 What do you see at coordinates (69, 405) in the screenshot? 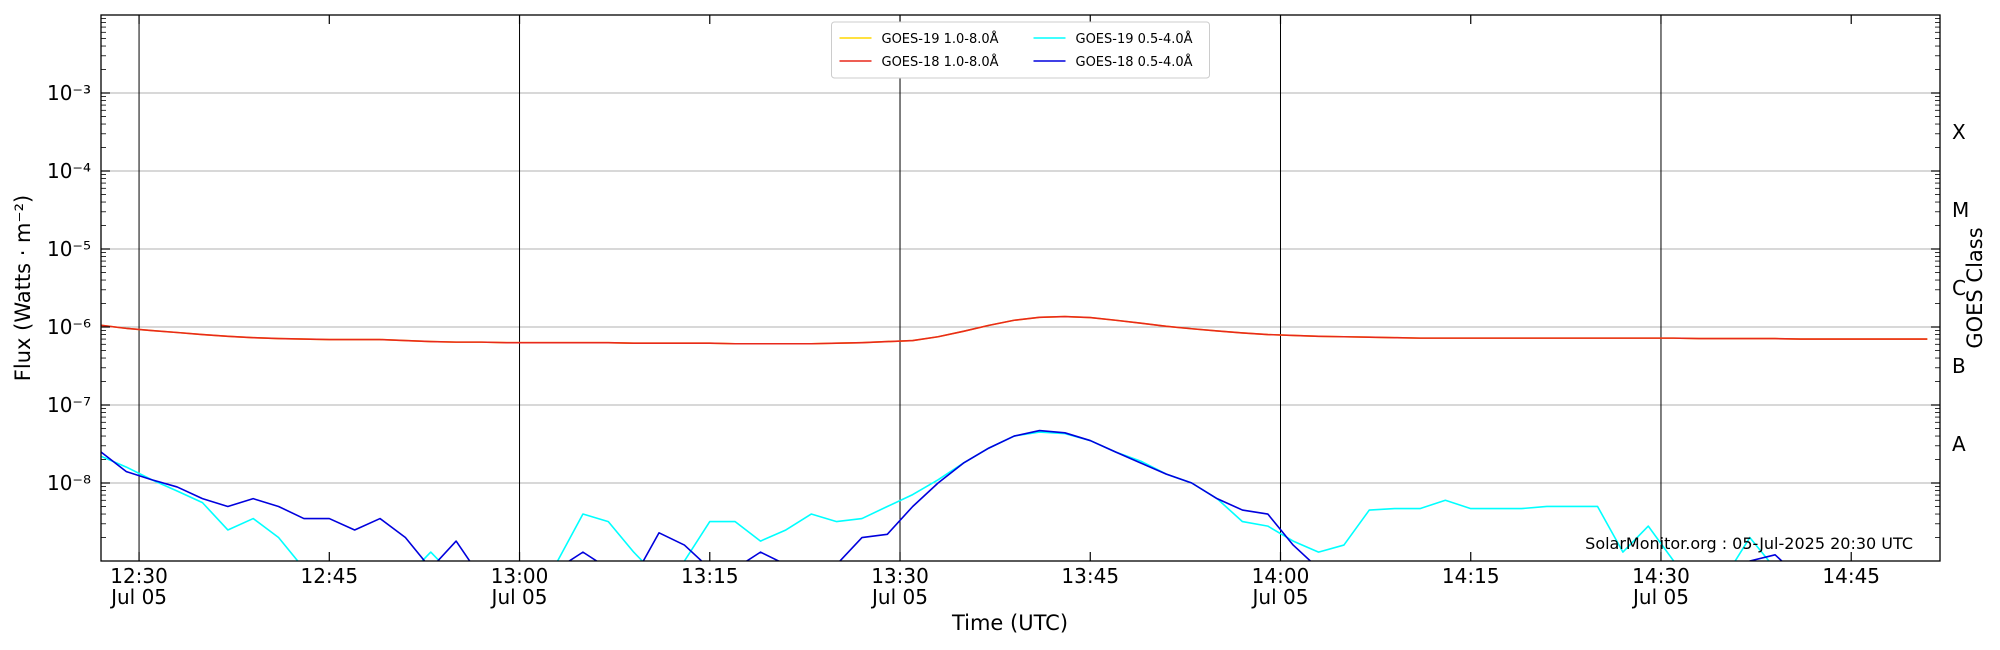
I see `y-tick-label: 10⁻⁷` at bounding box center [69, 405].